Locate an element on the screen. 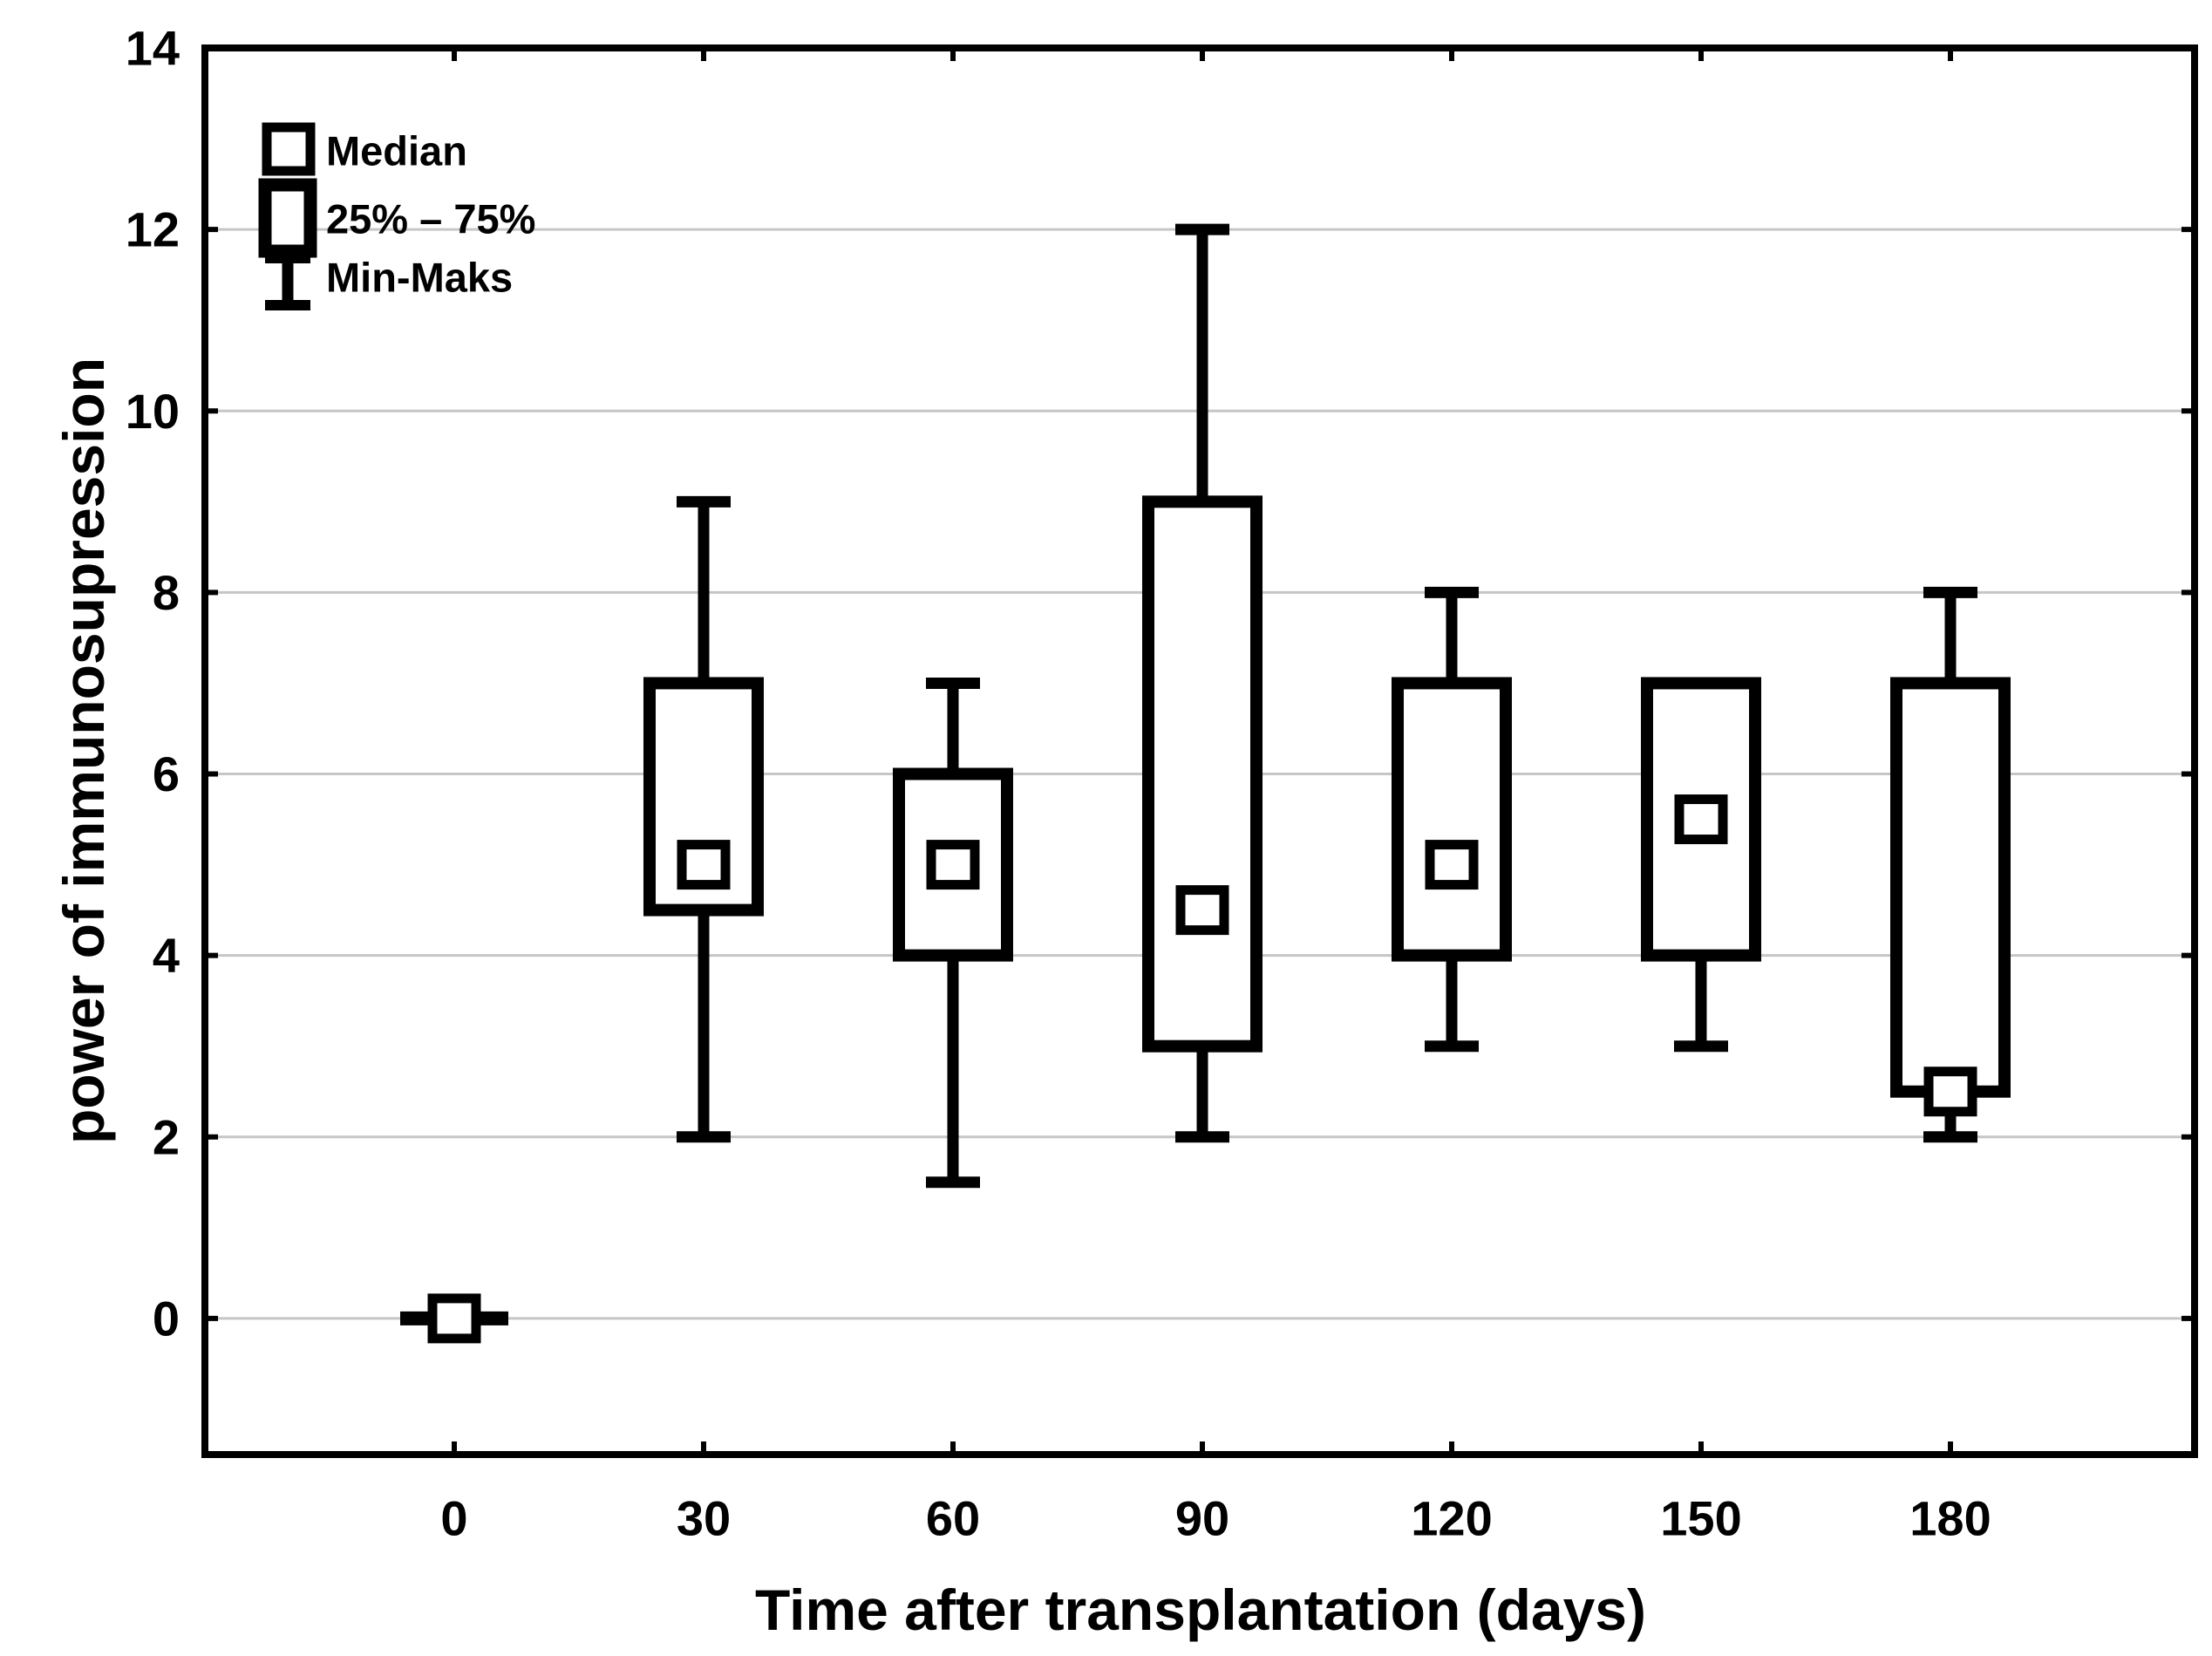 The height and width of the screenshot is (1656, 2212). y-tick-label-12: 12 is located at coordinates (153, 230).